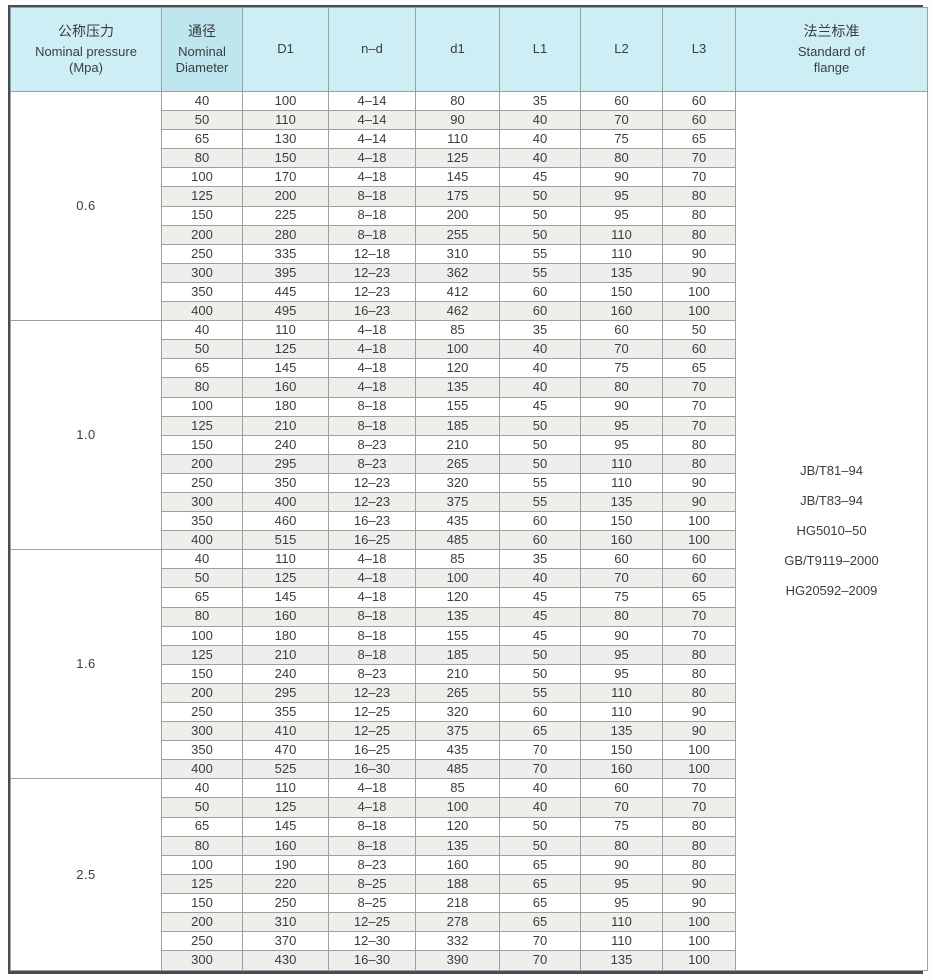 The image size is (933, 980). What do you see at coordinates (372, 883) in the screenshot?
I see `table-cell: 8–25` at bounding box center [372, 883].